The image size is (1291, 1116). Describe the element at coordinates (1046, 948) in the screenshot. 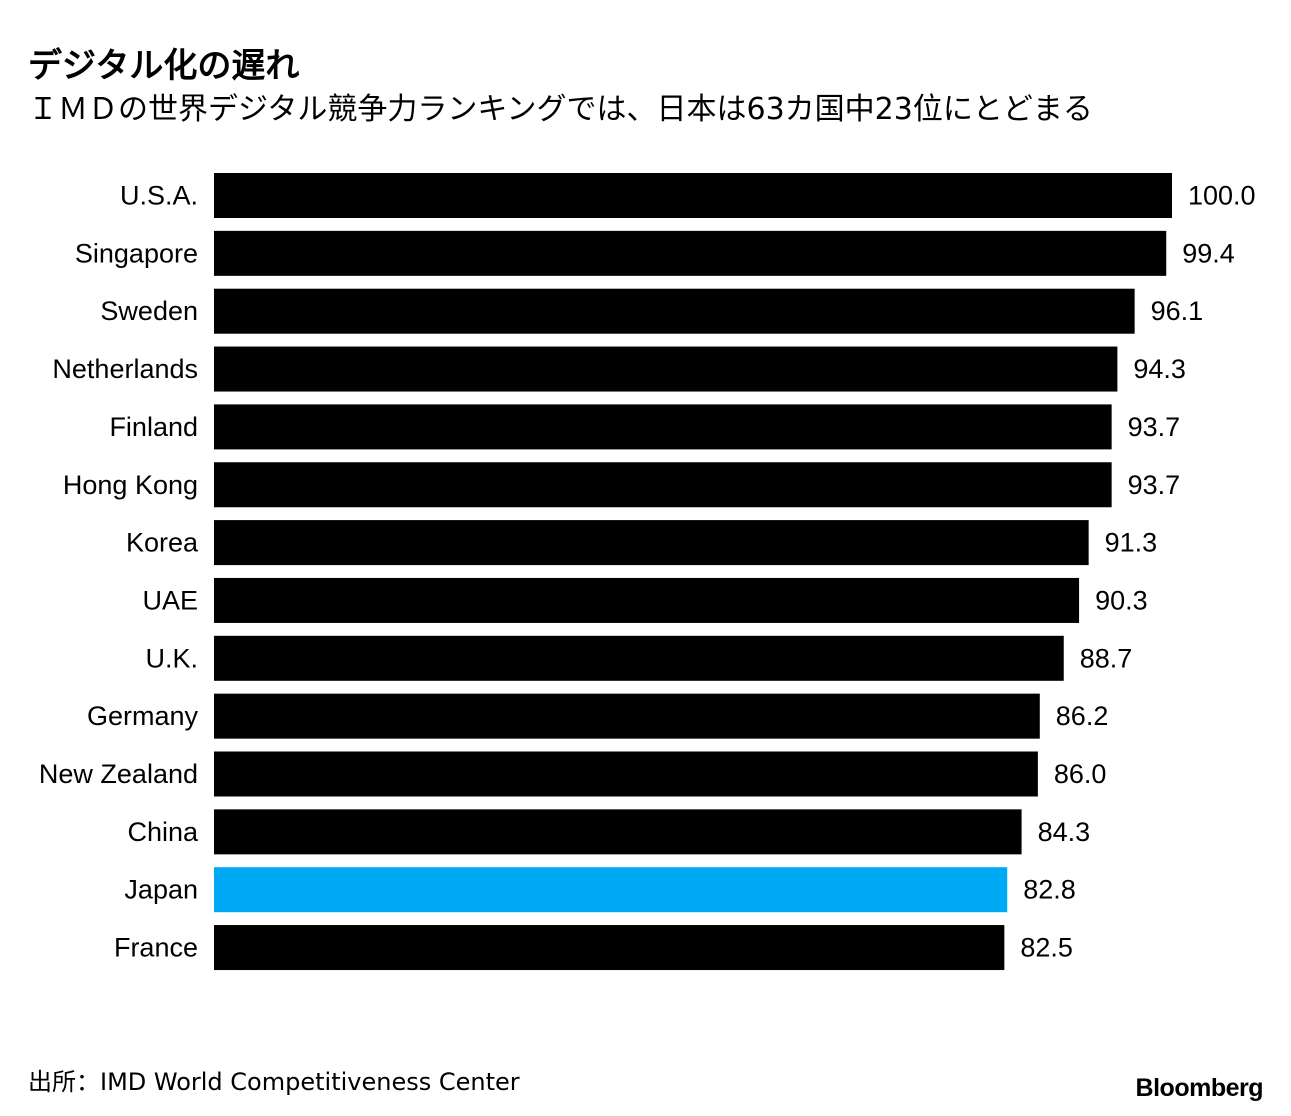

I see `value-label: 82.5` at that location.